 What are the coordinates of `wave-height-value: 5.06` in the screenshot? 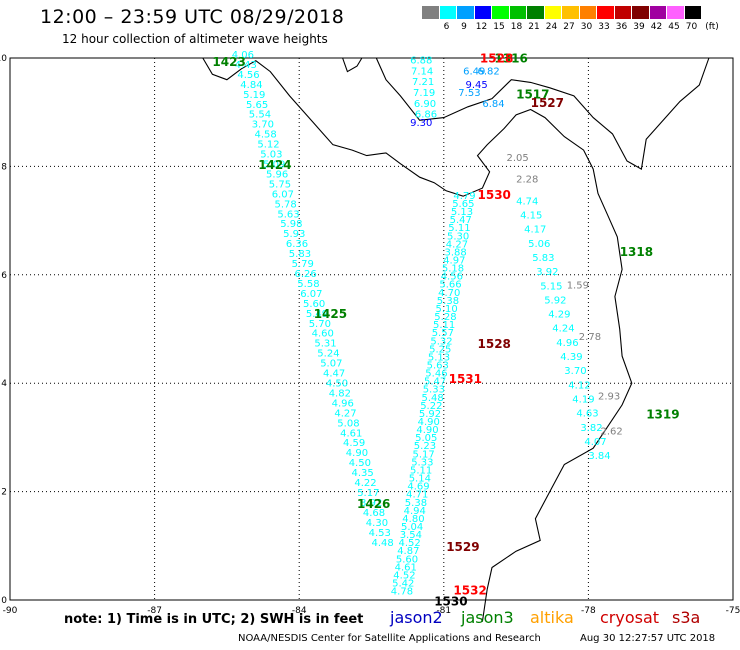 It's located at (539, 244).